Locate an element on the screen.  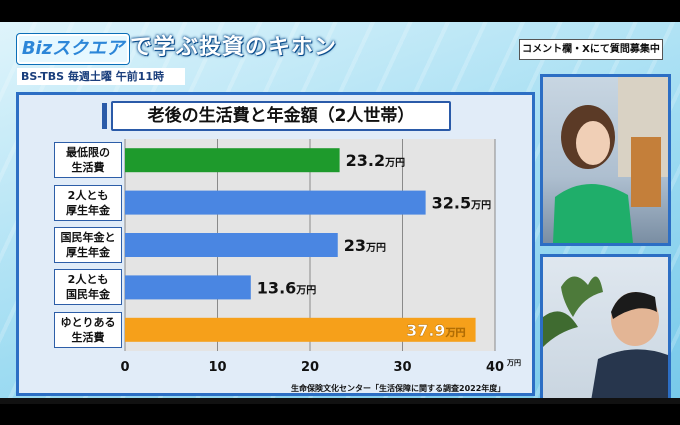
x-tick-label: 10 is located at coordinates (217, 367).